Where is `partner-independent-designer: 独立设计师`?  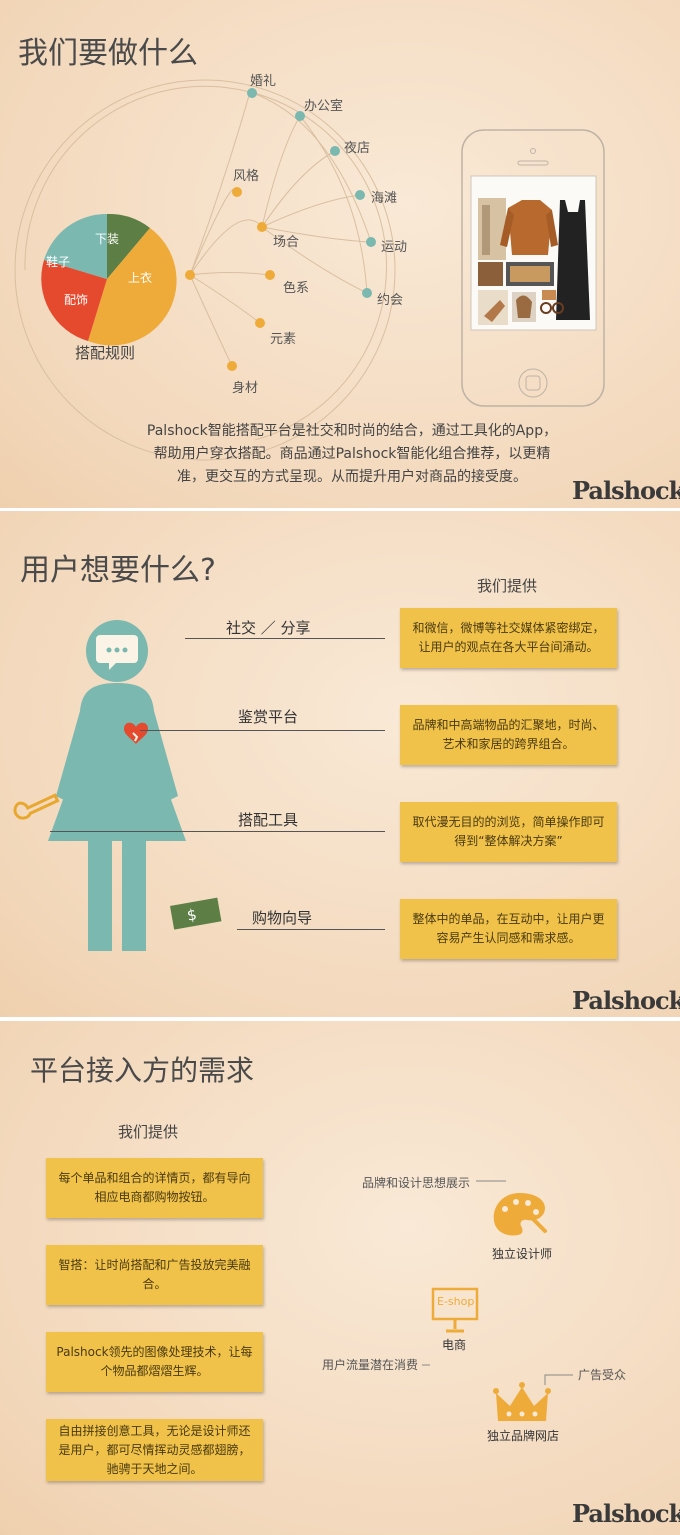
partner-independent-designer: 独立设计师 is located at coordinates (522, 1254).